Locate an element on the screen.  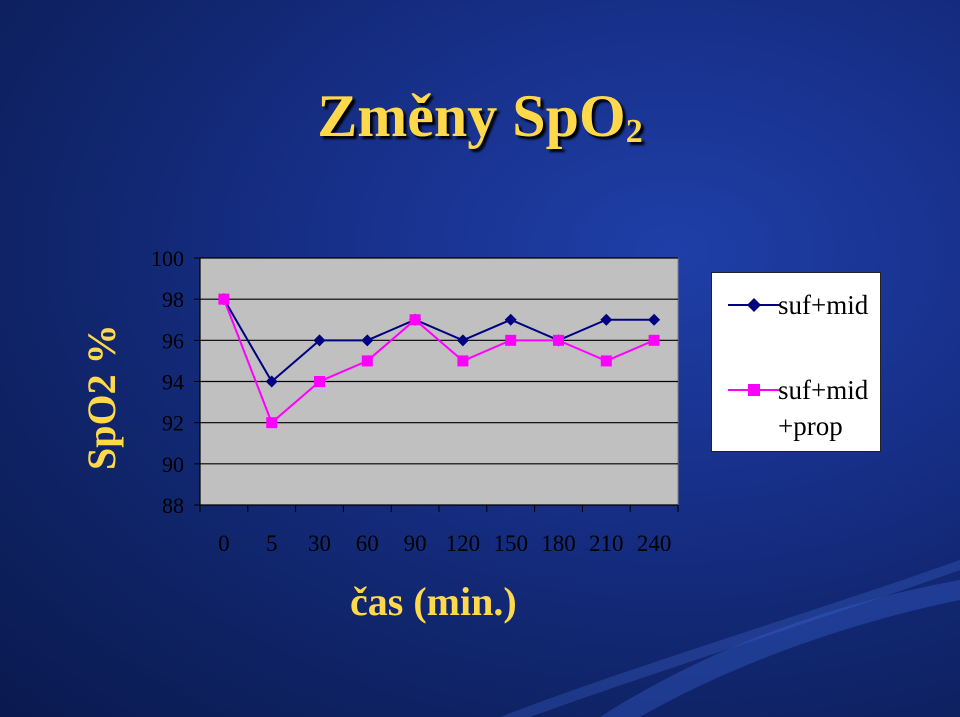
x-tick-label-90: 90 is located at coordinates (415, 543).